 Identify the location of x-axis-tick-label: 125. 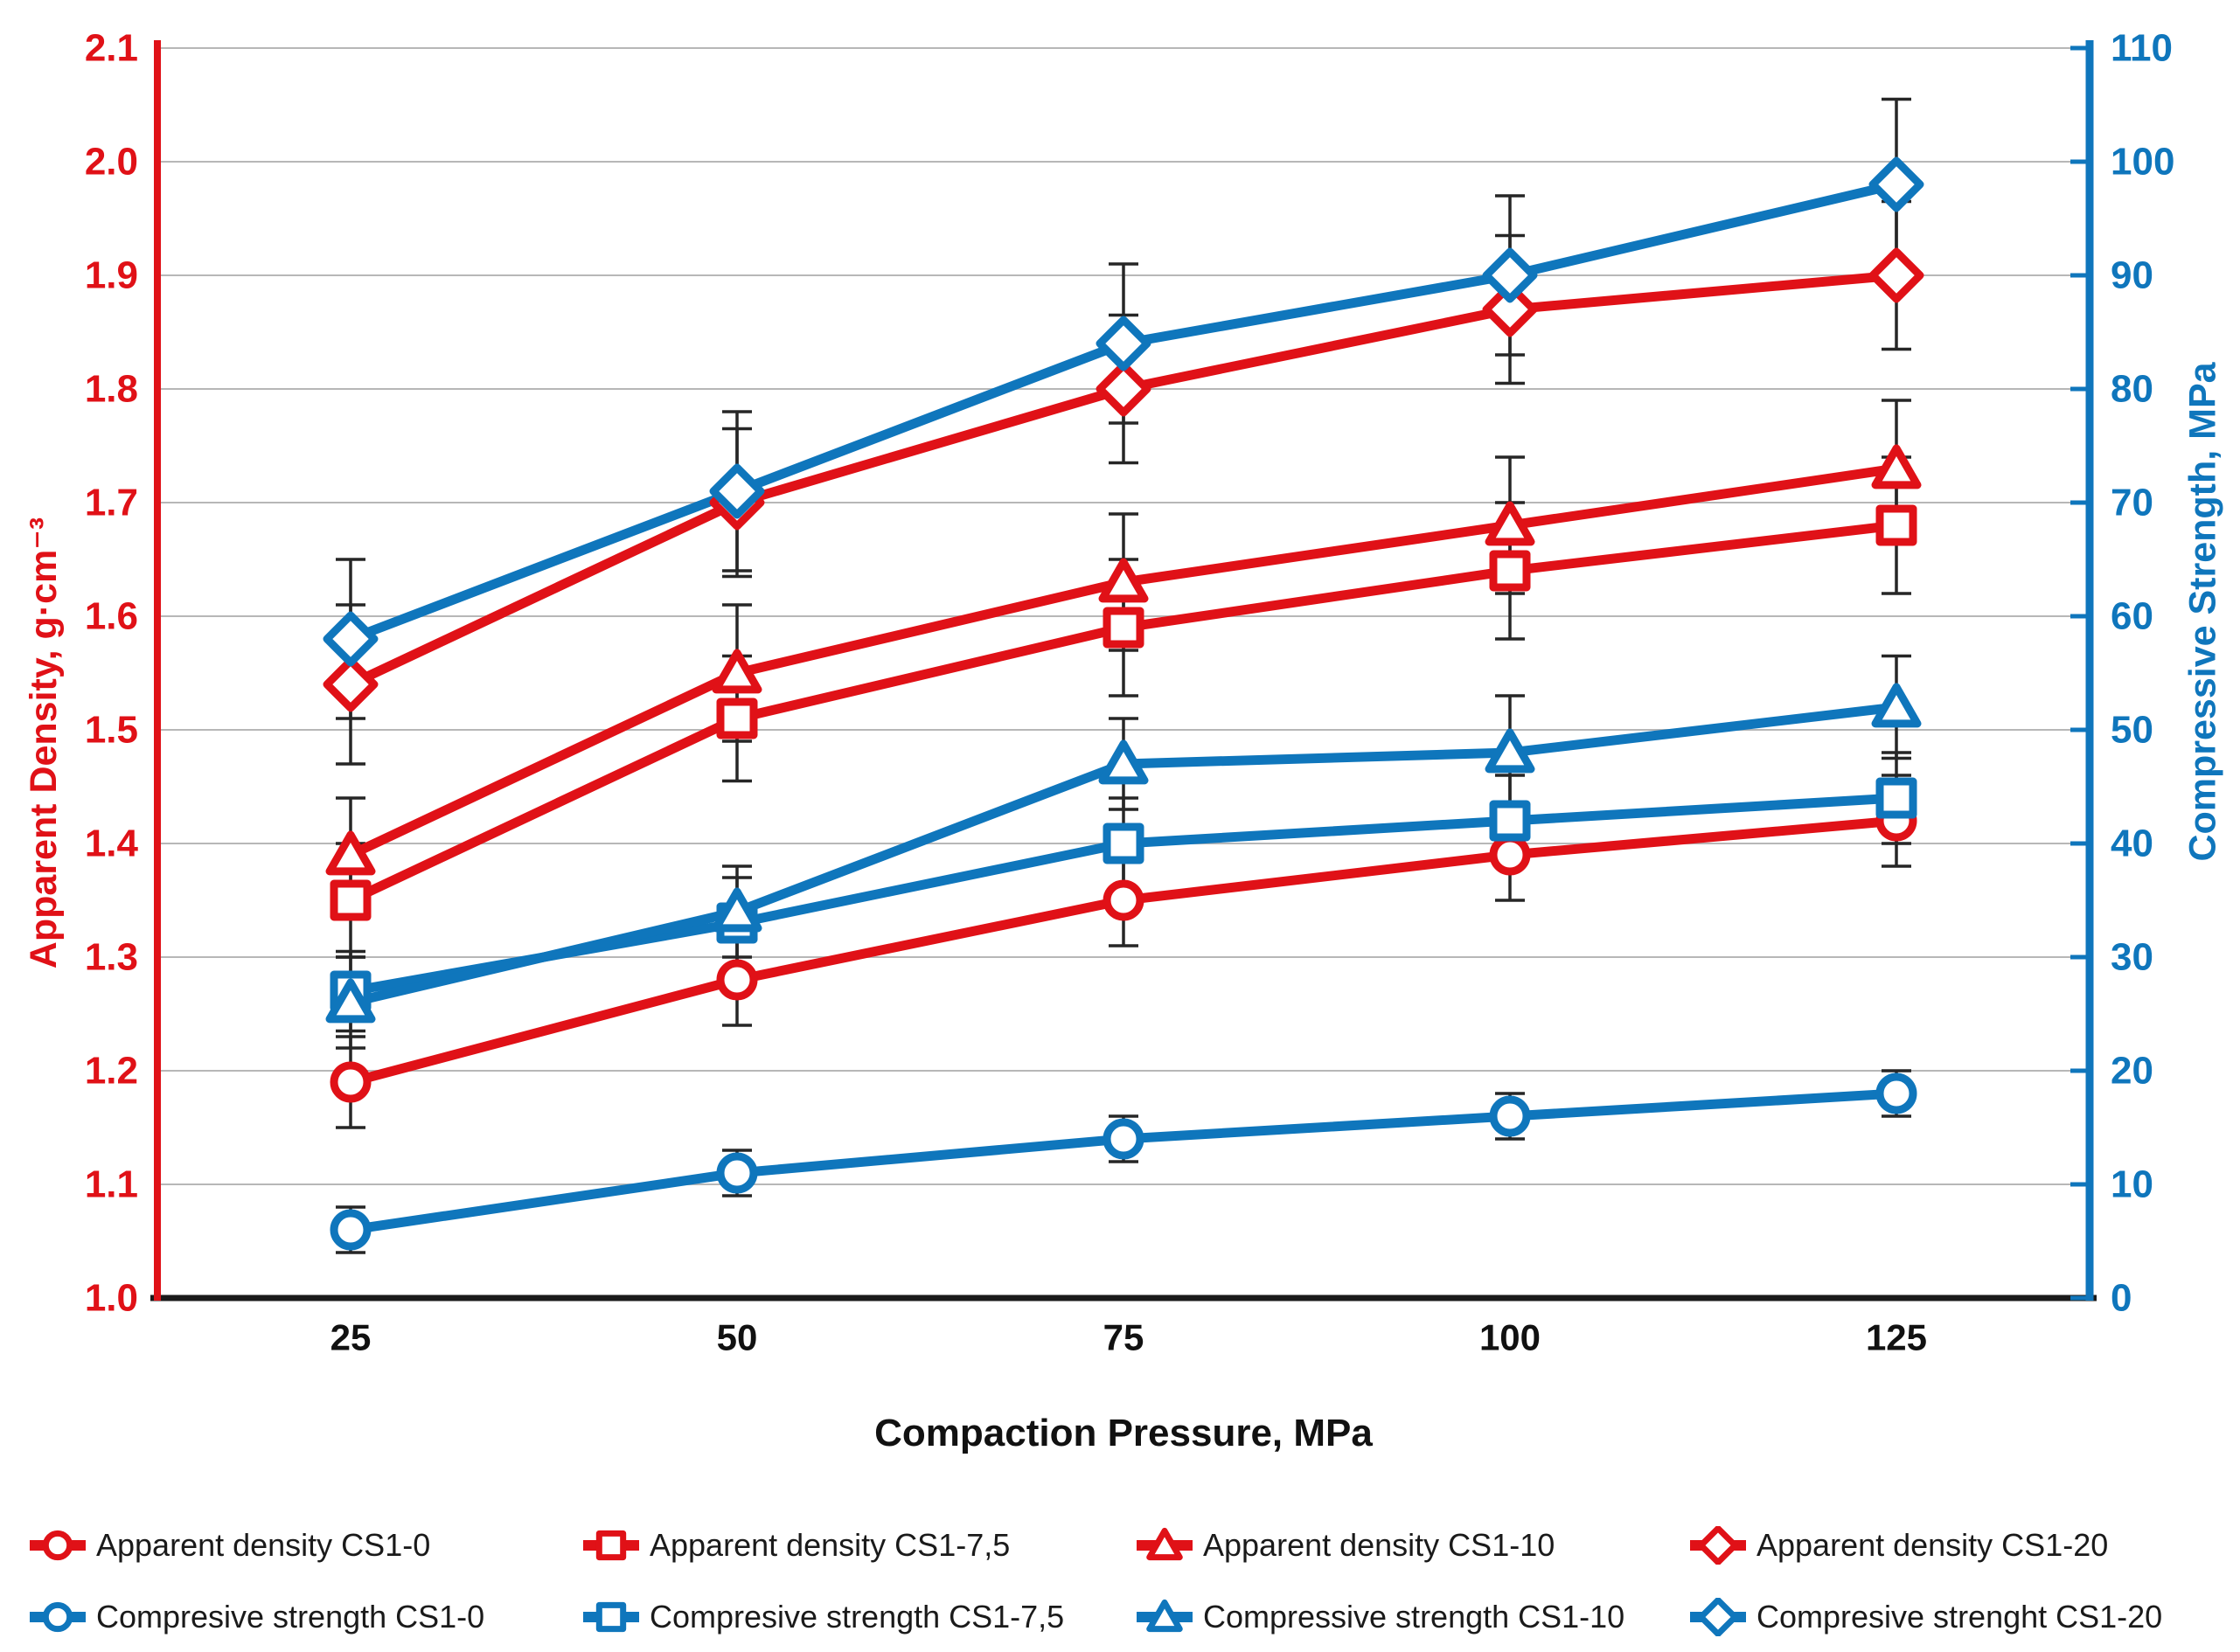
(1897, 1337).